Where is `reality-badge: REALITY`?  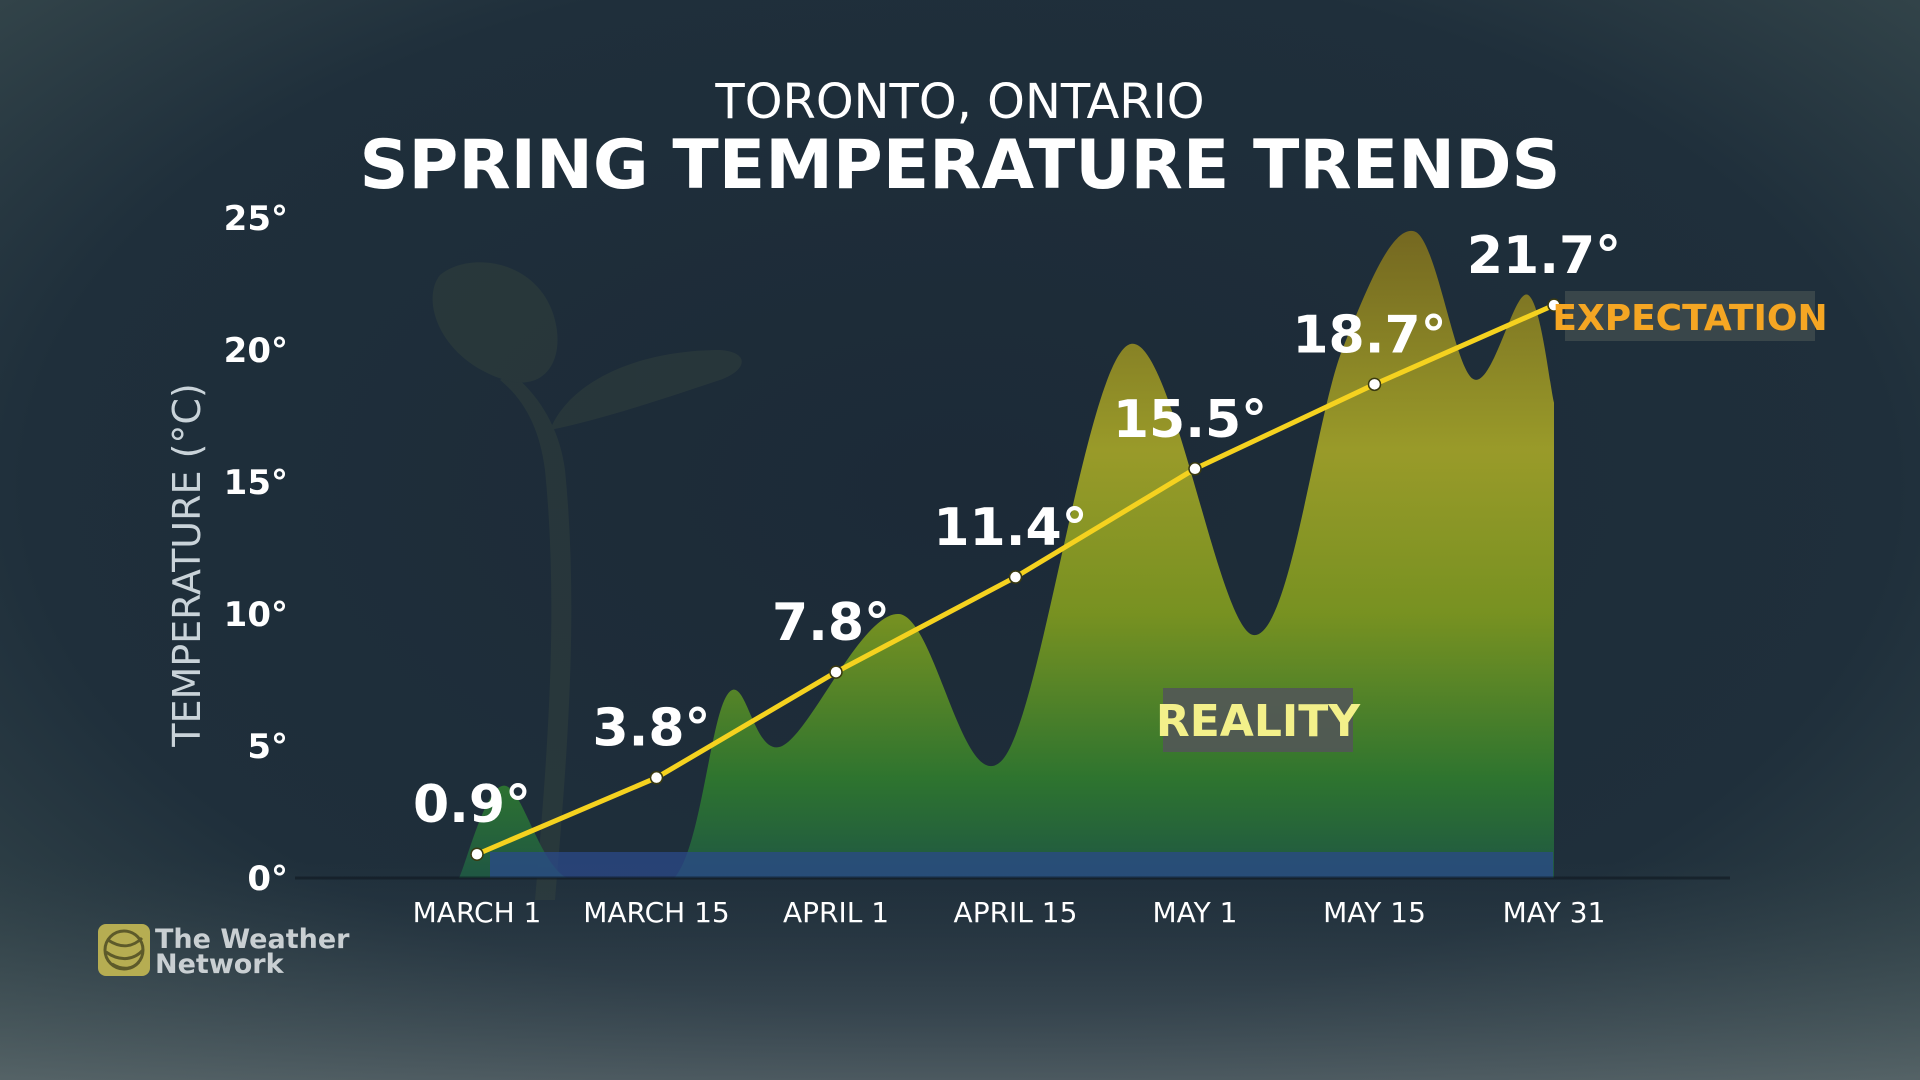 reality-badge: REALITY is located at coordinates (1258, 720).